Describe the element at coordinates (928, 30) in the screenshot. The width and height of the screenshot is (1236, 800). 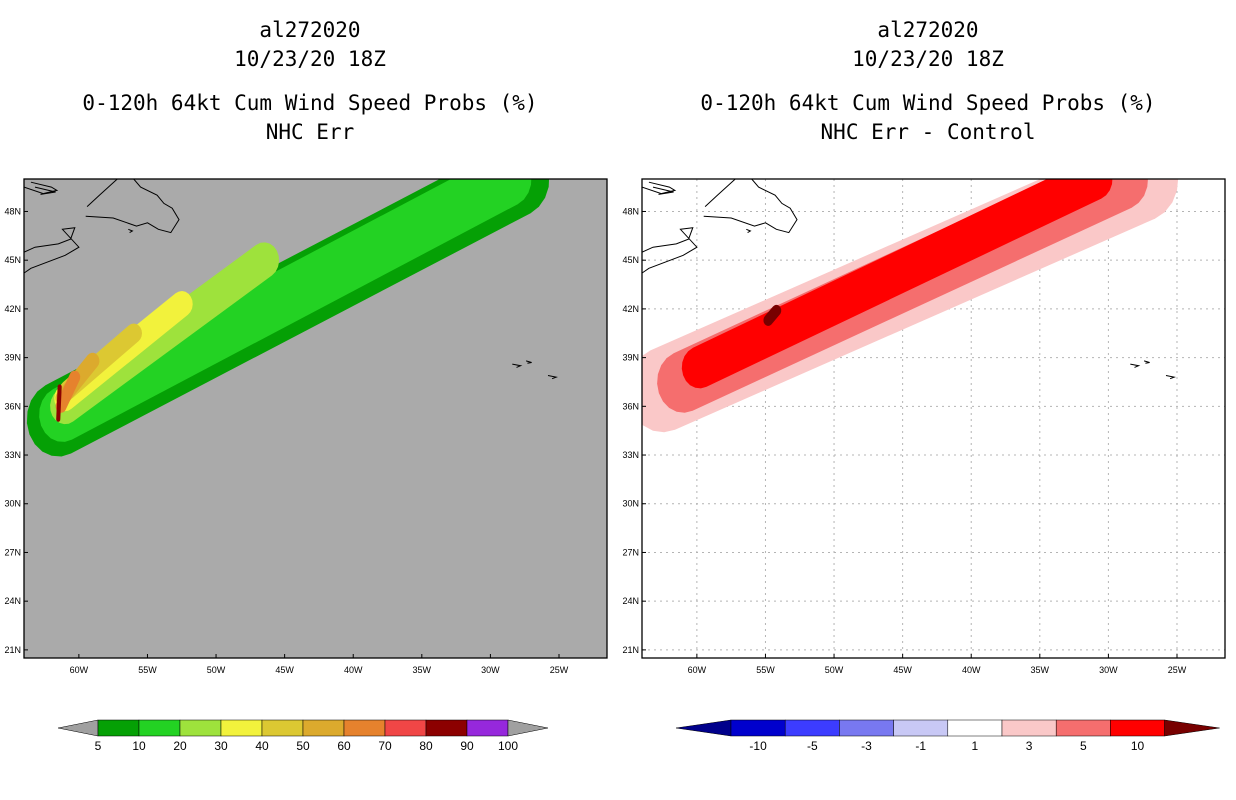
I see `right-title-storm: al272020` at that location.